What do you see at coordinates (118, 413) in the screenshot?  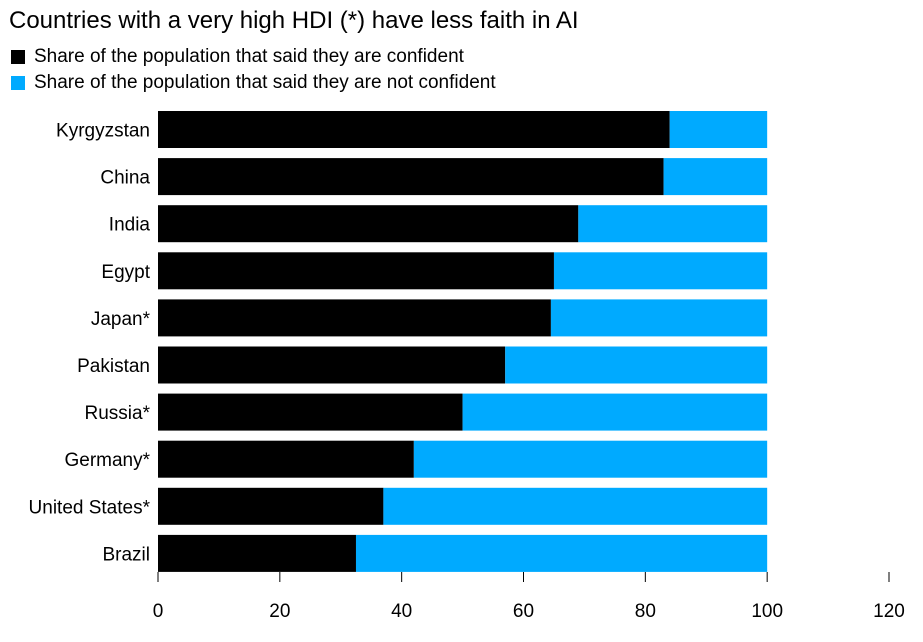 I see `category-label: Russia*` at bounding box center [118, 413].